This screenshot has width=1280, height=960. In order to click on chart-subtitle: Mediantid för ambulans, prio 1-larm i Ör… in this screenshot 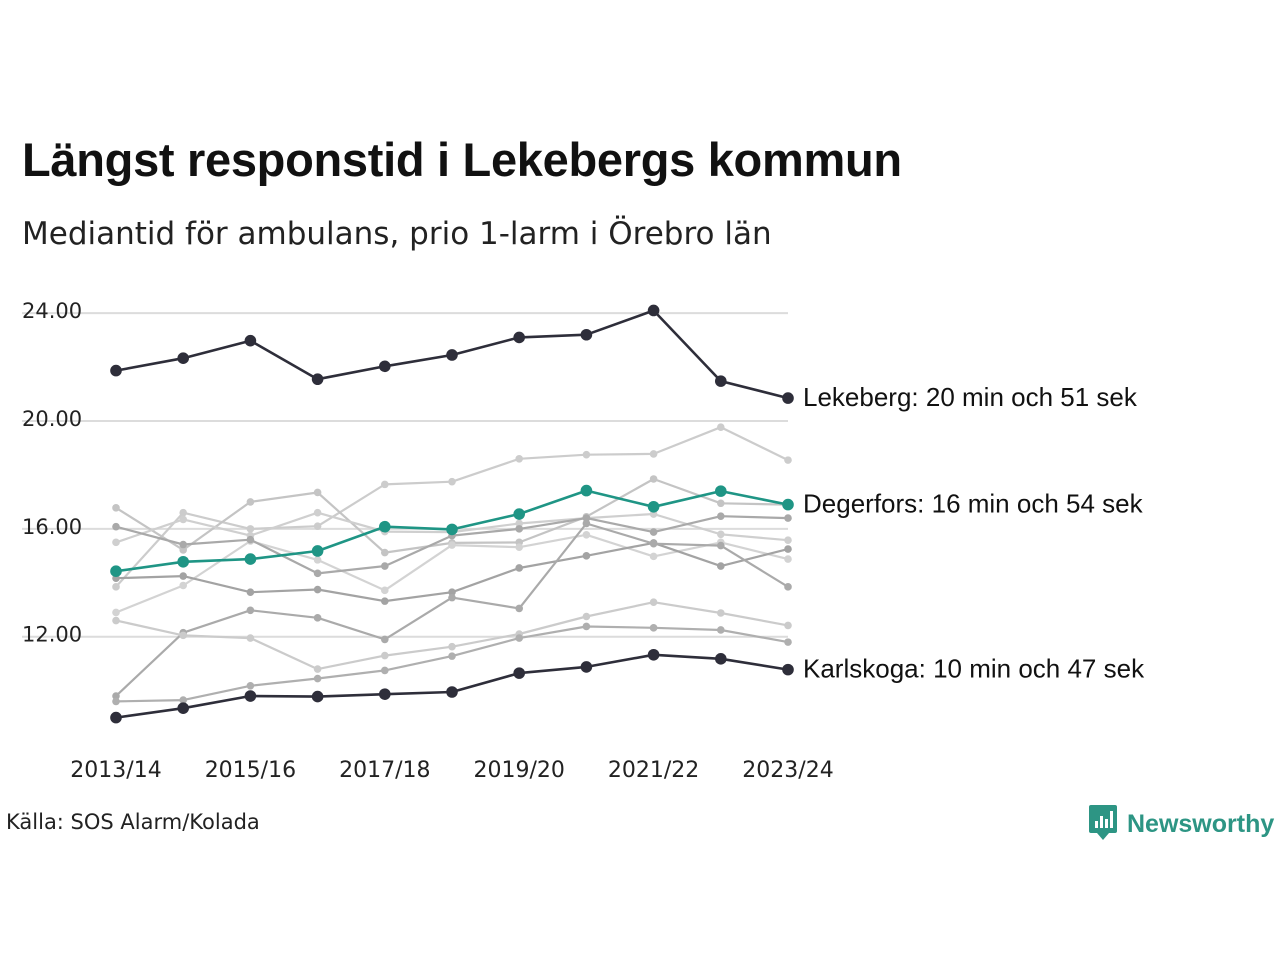, I will do `click(397, 234)`.